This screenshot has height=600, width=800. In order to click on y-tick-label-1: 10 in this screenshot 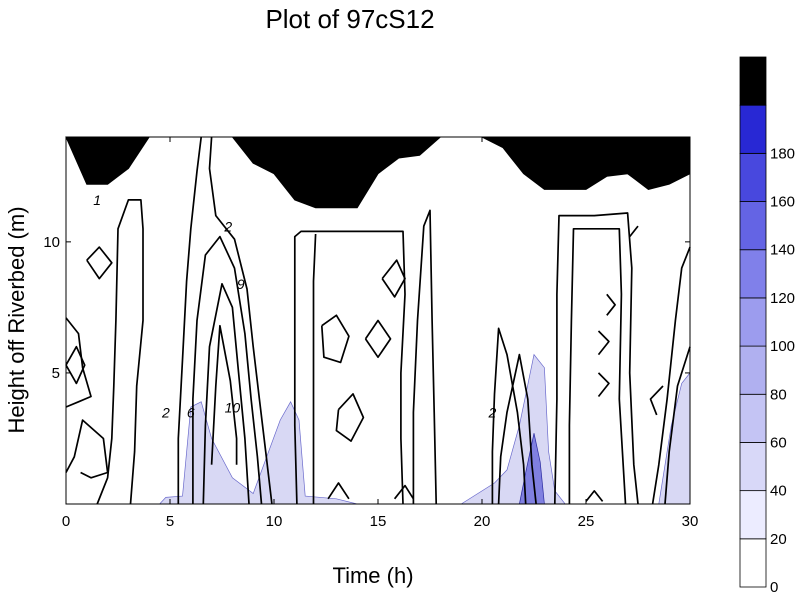, I will do `click(51, 242)`.